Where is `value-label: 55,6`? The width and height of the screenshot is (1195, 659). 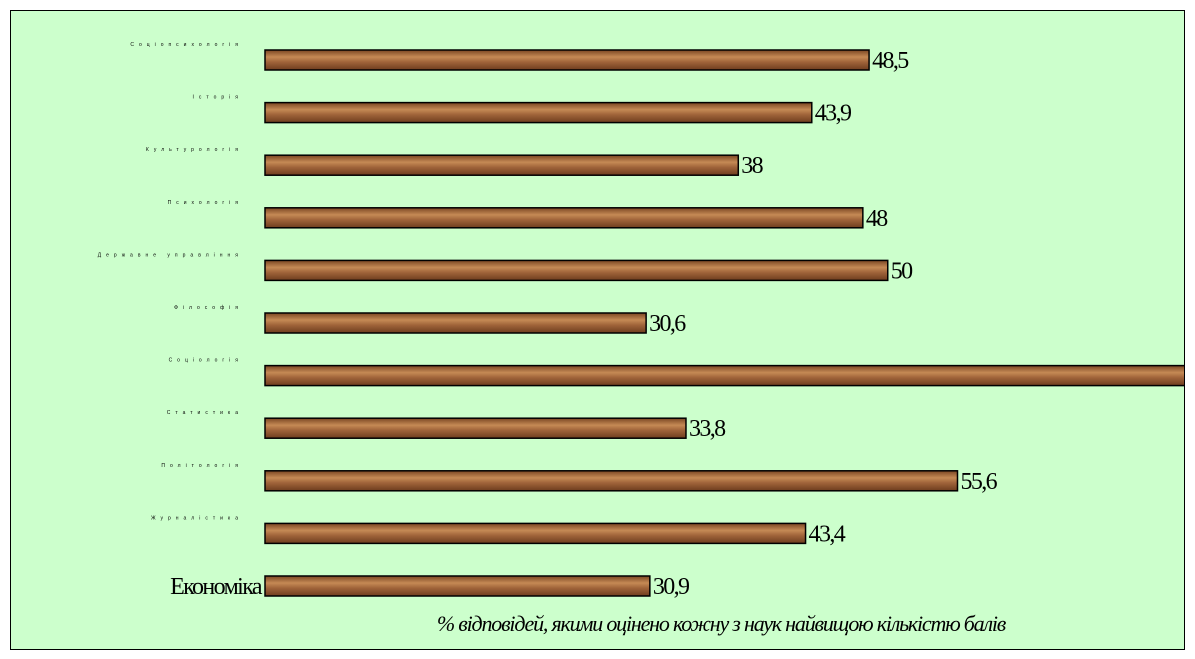
value-label: 55,6 is located at coordinates (978, 482).